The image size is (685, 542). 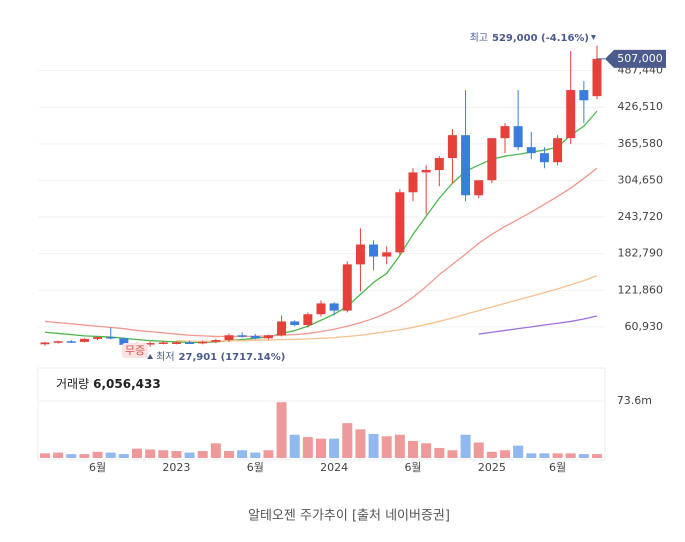 I want to click on y-tick-label: 426,510, so click(x=641, y=106).